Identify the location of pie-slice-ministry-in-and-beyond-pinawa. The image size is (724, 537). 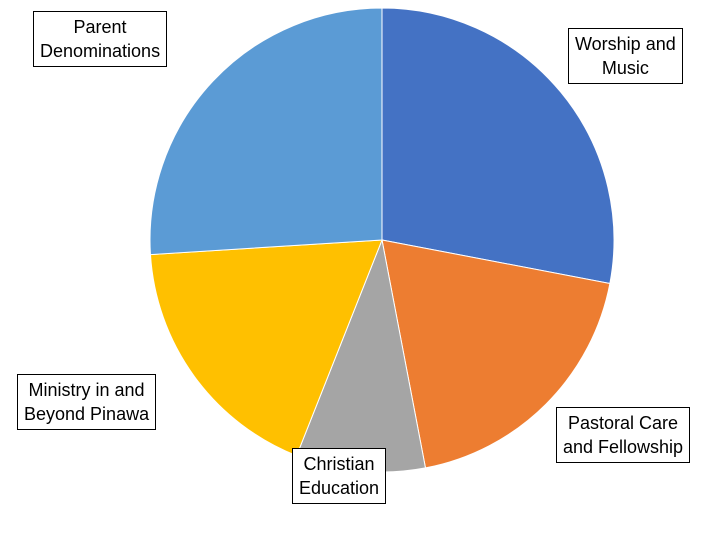
(266, 348).